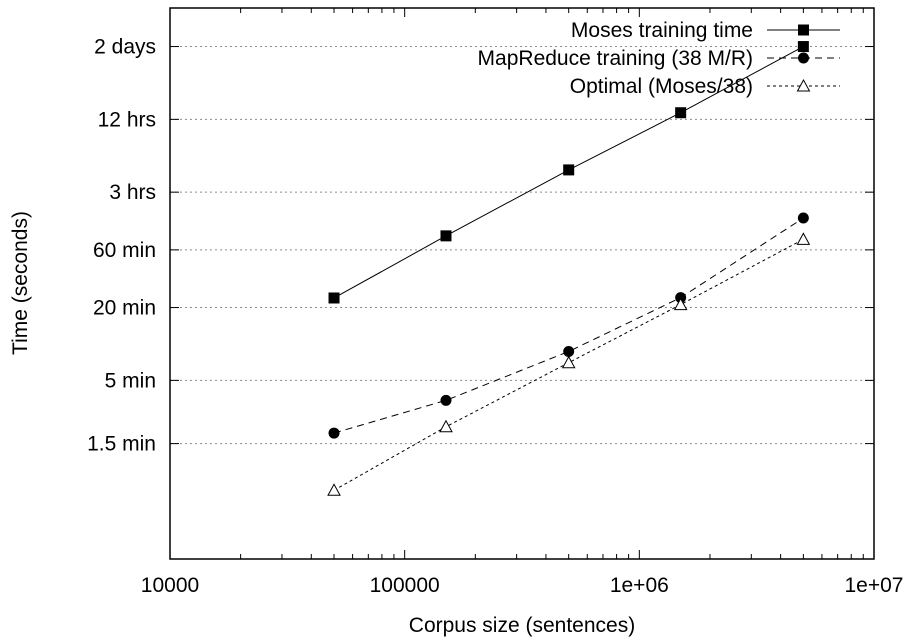  What do you see at coordinates (20, 283) in the screenshot?
I see `y-axis-label: Time (seconds)` at bounding box center [20, 283].